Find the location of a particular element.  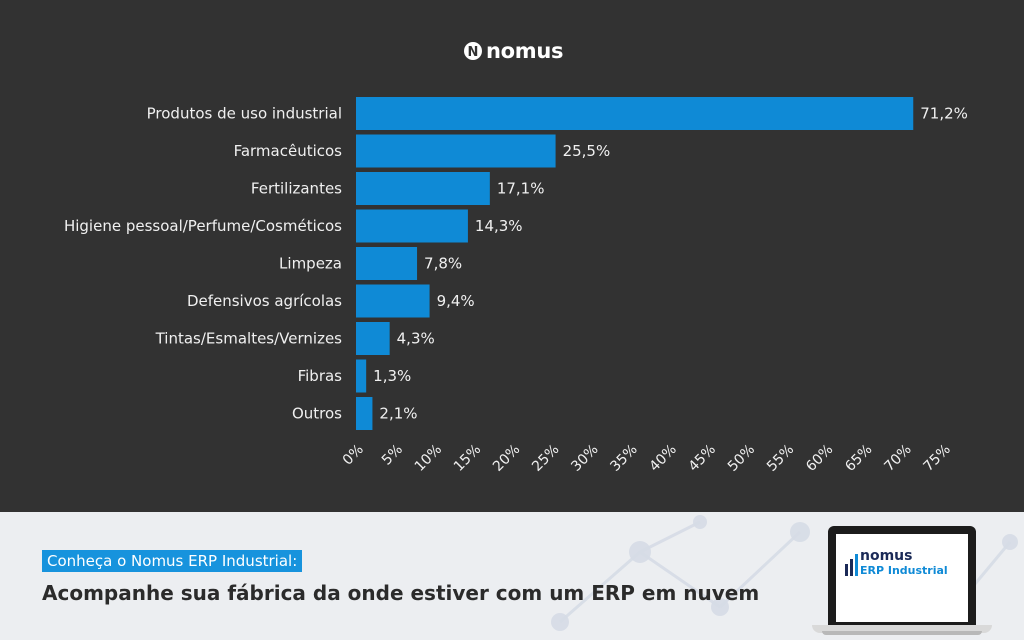

category-label: Outros is located at coordinates (317, 414).